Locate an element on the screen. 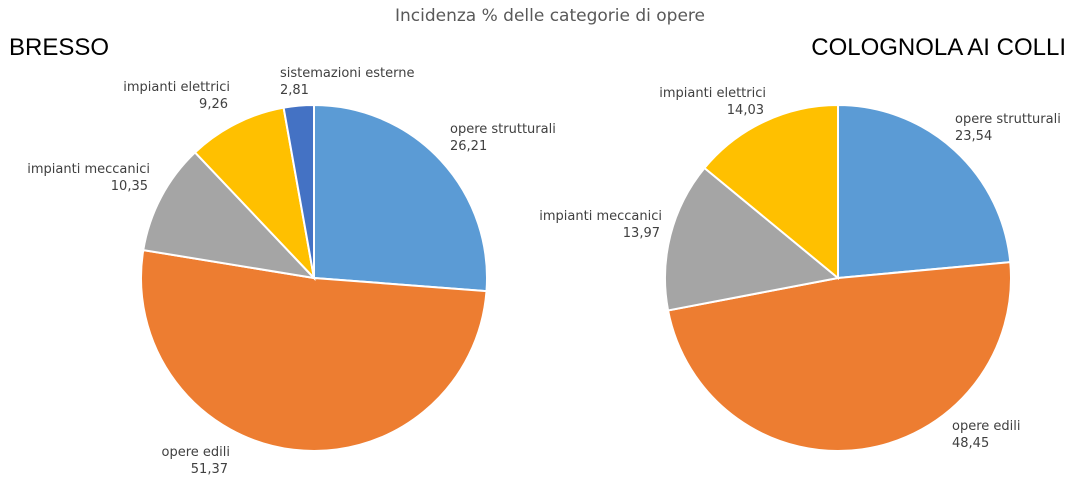 This screenshot has height=479, width=1080. chart-title: Incidenza % delle categorie di opere is located at coordinates (550, 16).